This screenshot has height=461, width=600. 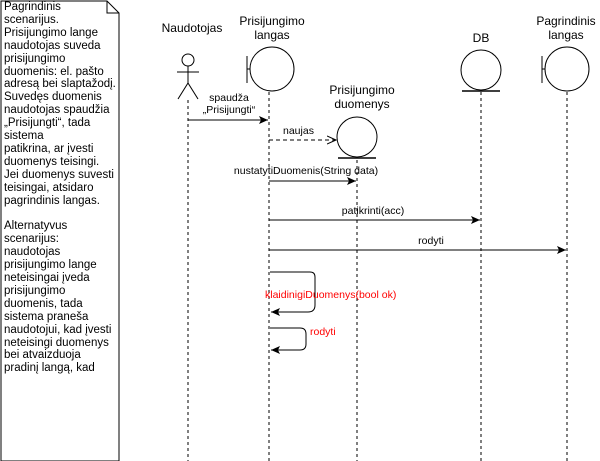 What do you see at coordinates (565, 69) in the screenshot?
I see `boundary-main-icon` at bounding box center [565, 69].